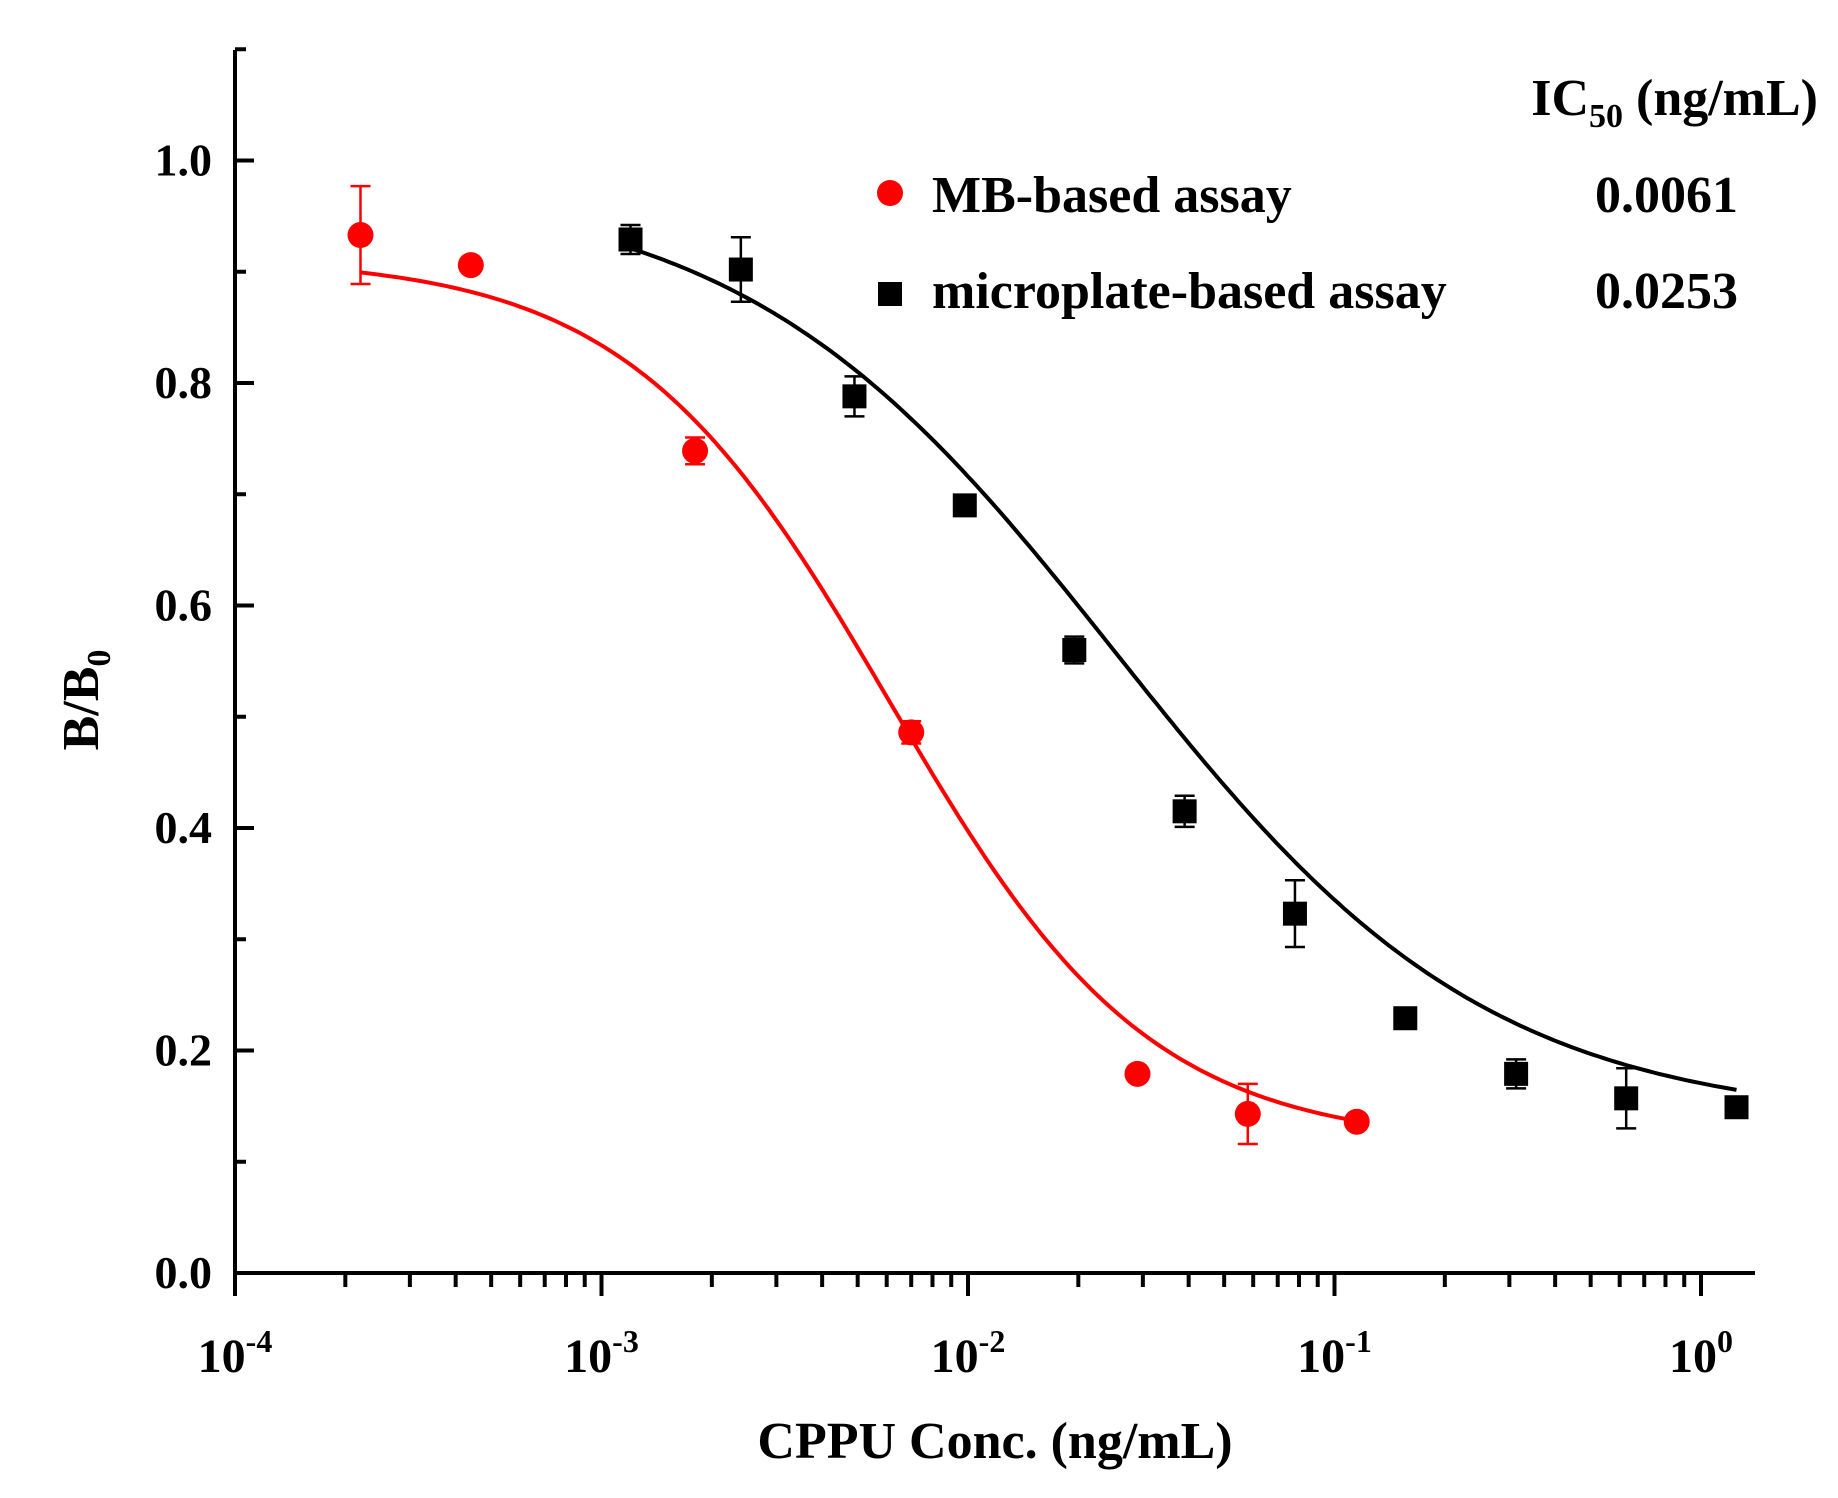  What do you see at coordinates (184, 1050) in the screenshot?
I see `y-tick-label: 0.2` at bounding box center [184, 1050].